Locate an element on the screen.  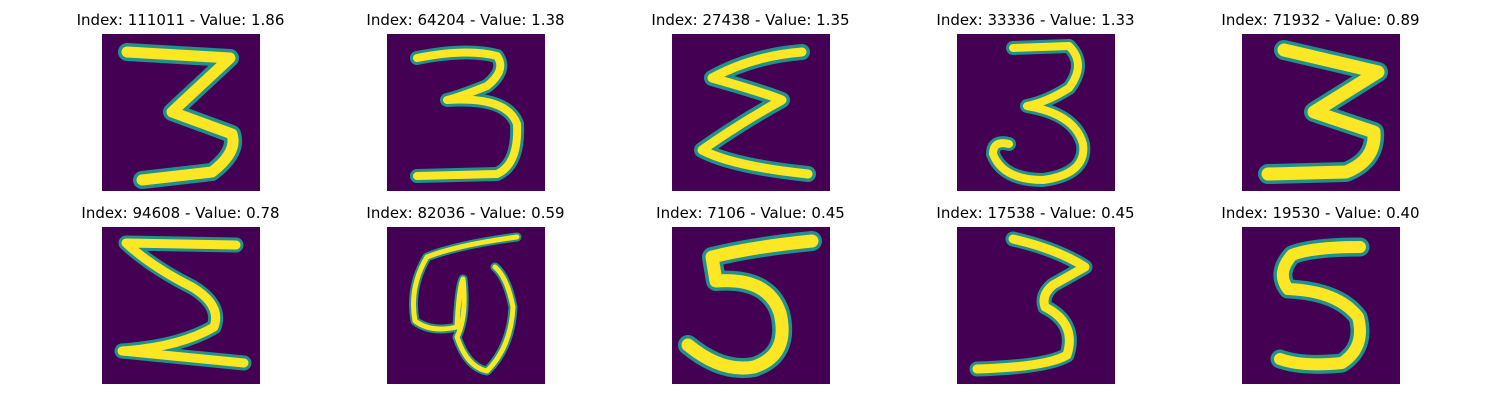
panel-4: Index: 71932 - Value: 0.89 is located at coordinates (1320, 95).